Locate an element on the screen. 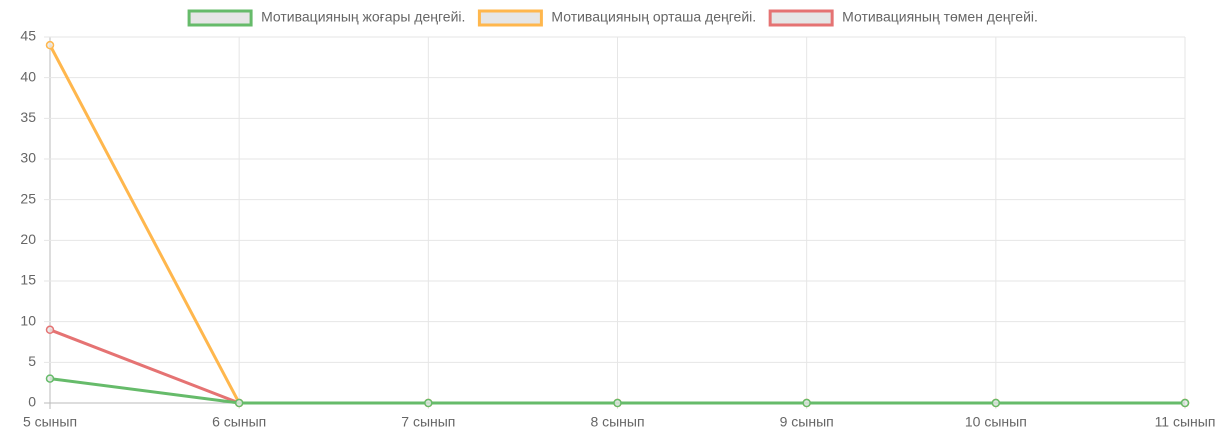 Image resolution: width=1227 pixels, height=432 pixels. y-tick-label: 20 is located at coordinates (28, 239).